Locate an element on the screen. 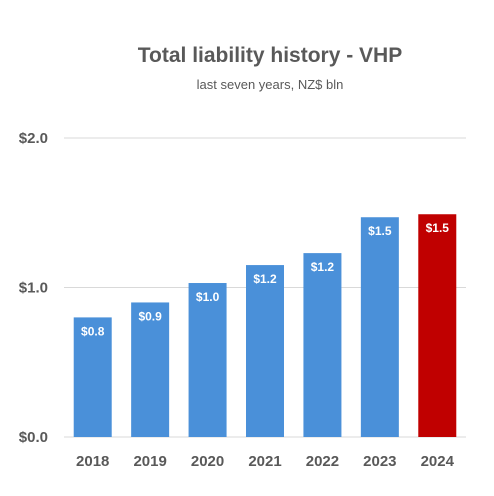 The image size is (494, 496). data-label: $0.8 is located at coordinates (93, 331).